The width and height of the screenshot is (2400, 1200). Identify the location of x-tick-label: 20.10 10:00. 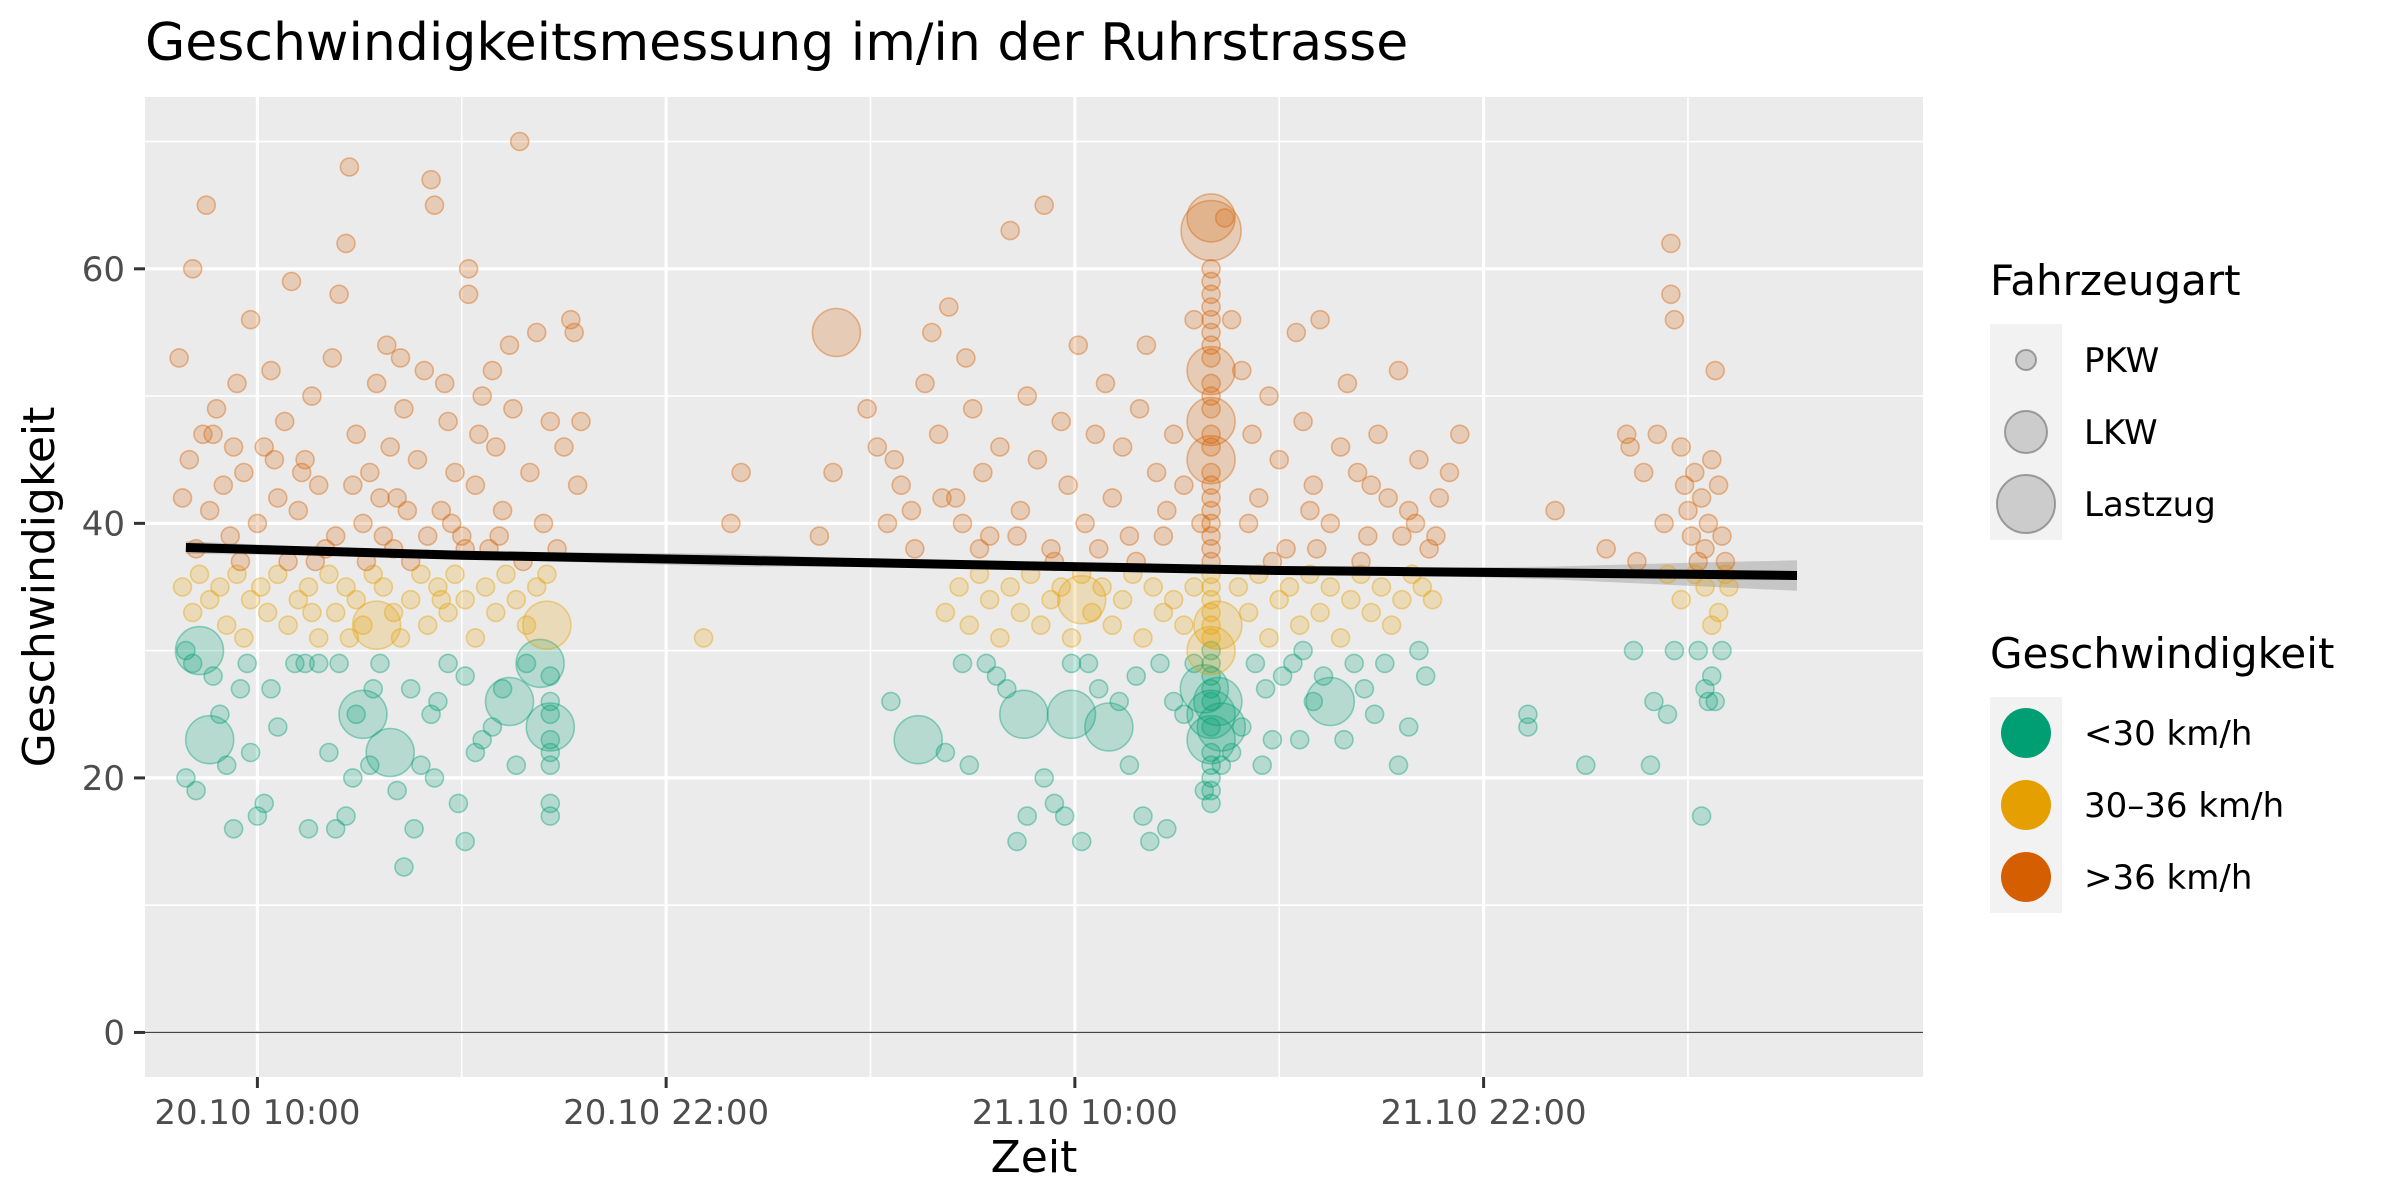
(257, 1113).